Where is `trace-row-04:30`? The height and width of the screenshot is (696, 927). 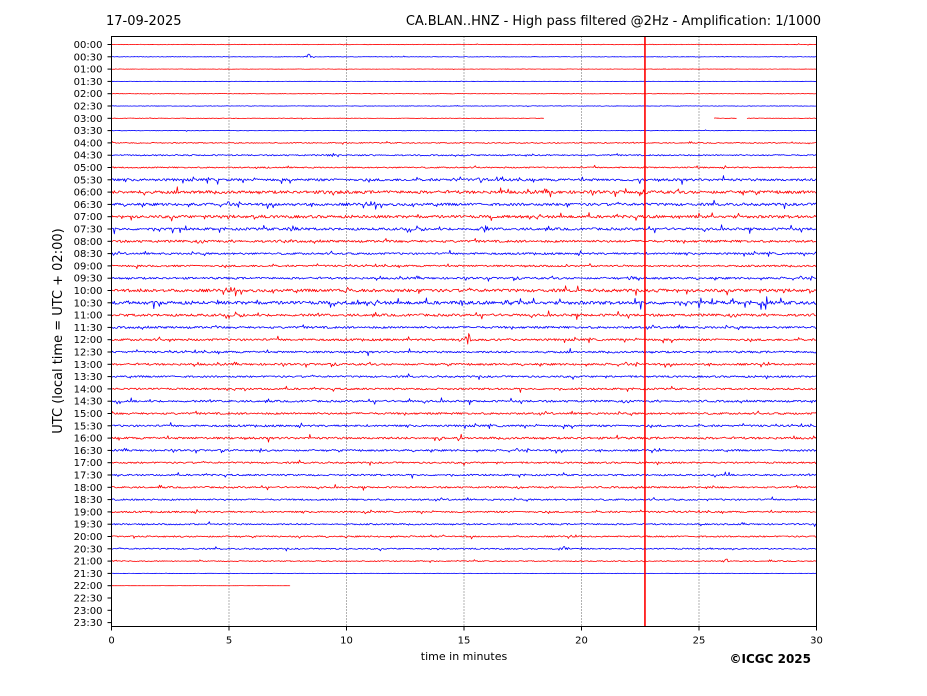 trace-row-04:30 is located at coordinates (464, 155).